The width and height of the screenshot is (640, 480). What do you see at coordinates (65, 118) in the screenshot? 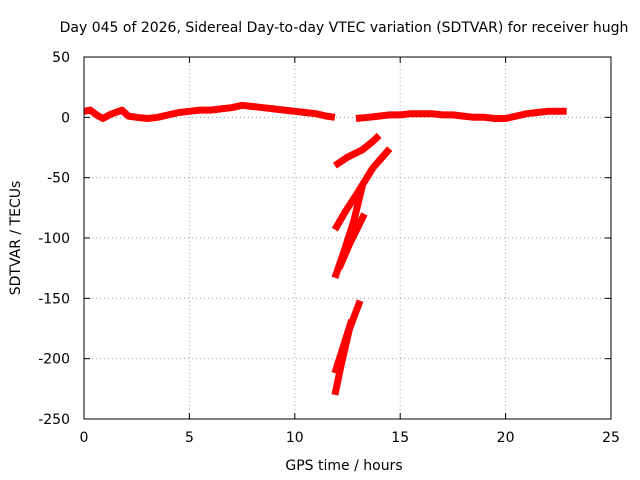
I see `y-tick-label: 0` at bounding box center [65, 118].